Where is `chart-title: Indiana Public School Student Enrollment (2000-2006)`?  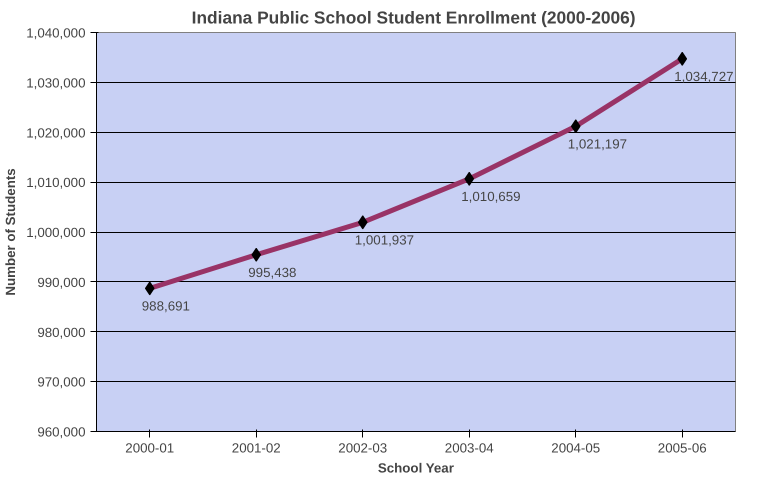 chart-title: Indiana Public School Student Enrollment (2000-2006) is located at coordinates (414, 18).